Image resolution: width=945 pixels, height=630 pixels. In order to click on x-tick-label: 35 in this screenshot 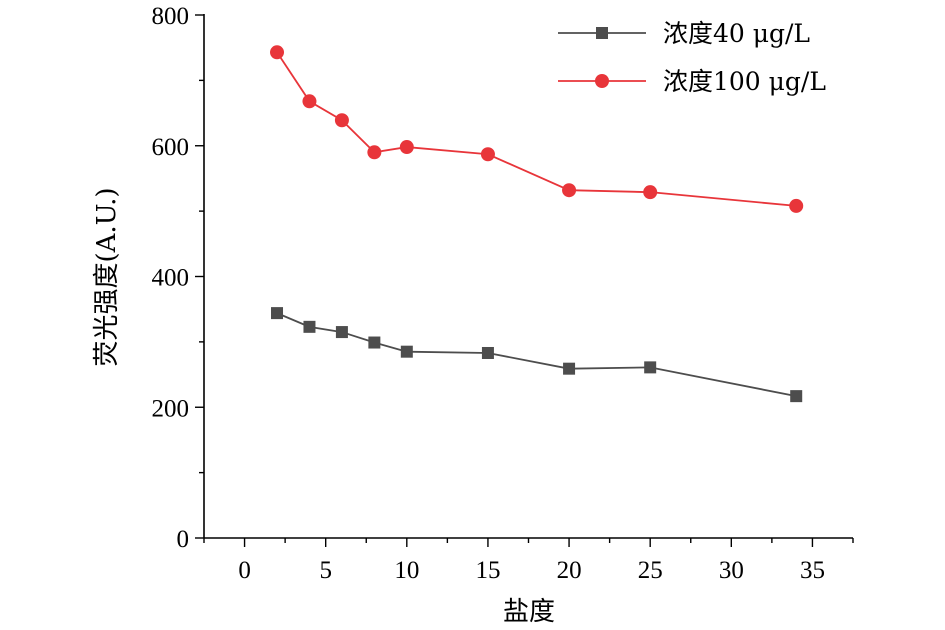, I will do `click(812, 570)`.